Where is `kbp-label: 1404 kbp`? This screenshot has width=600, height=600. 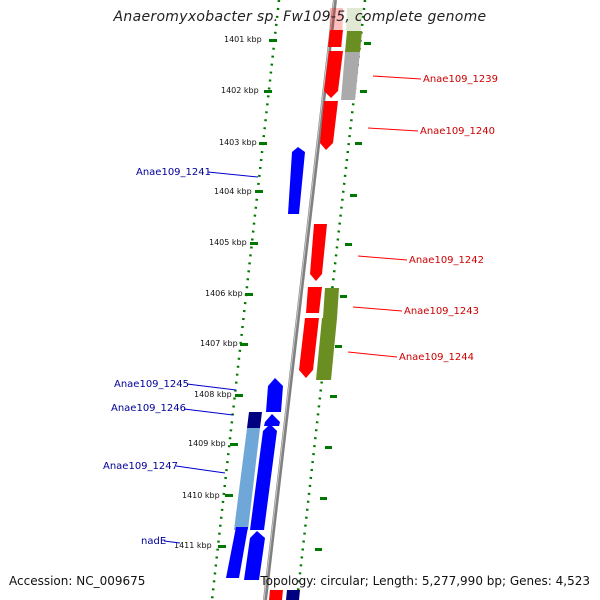 kbp-label: 1404 kbp is located at coordinates (233, 191).